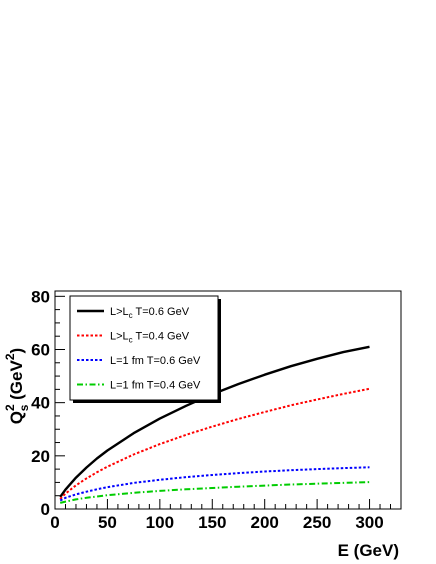 The height and width of the screenshot is (564, 436). Describe the element at coordinates (107, 522) in the screenshot. I see `x-tick-label: 50` at that location.